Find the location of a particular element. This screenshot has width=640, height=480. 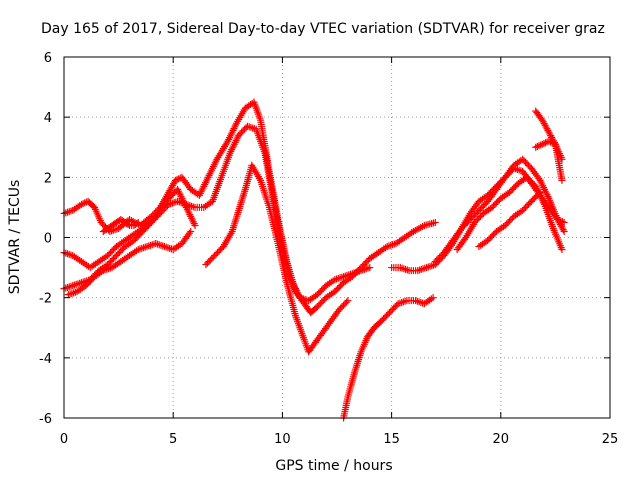

y-tick-label: 2 is located at coordinates (48, 178).